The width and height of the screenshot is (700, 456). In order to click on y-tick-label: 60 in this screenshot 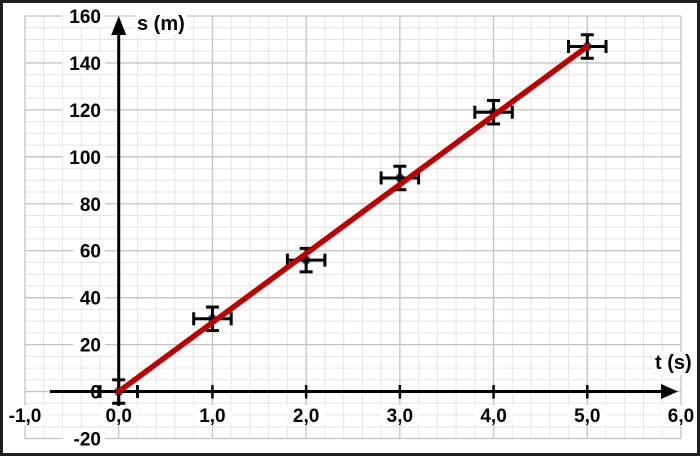, I will do `click(90, 252)`.